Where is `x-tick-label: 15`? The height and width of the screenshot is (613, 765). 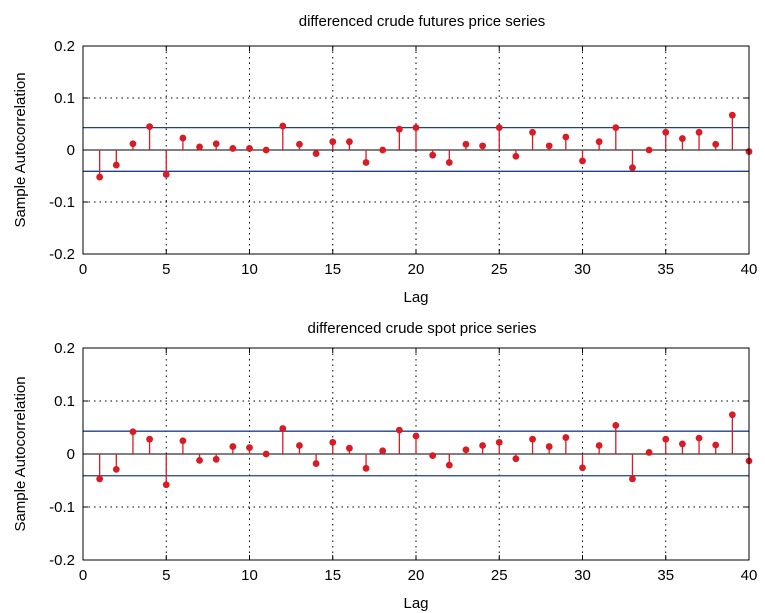
x-tick-label: 15 is located at coordinates (332, 269).